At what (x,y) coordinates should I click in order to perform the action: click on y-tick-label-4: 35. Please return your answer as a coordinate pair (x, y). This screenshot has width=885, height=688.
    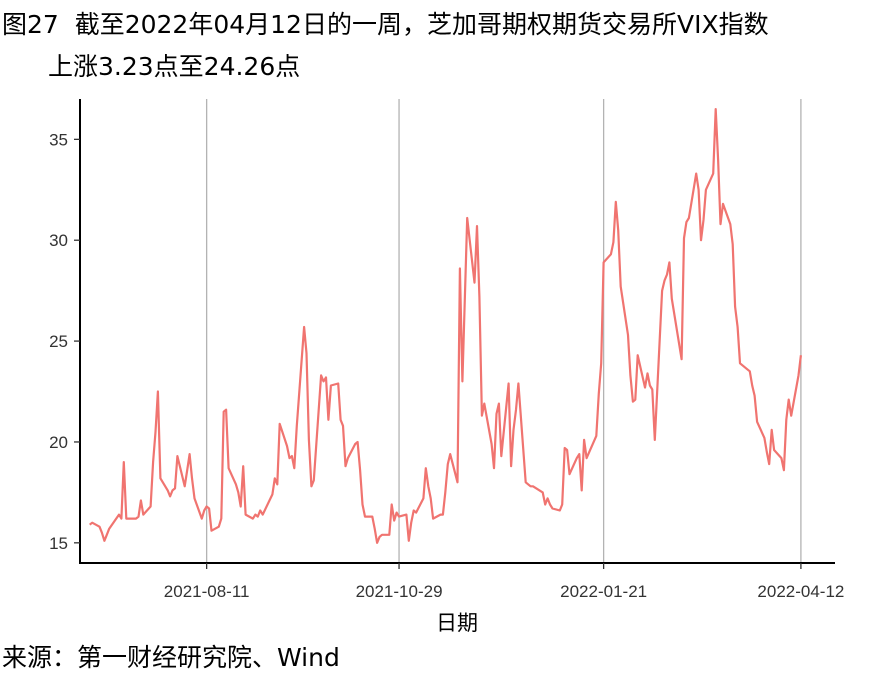
    Looking at the image, I should click on (58, 139).